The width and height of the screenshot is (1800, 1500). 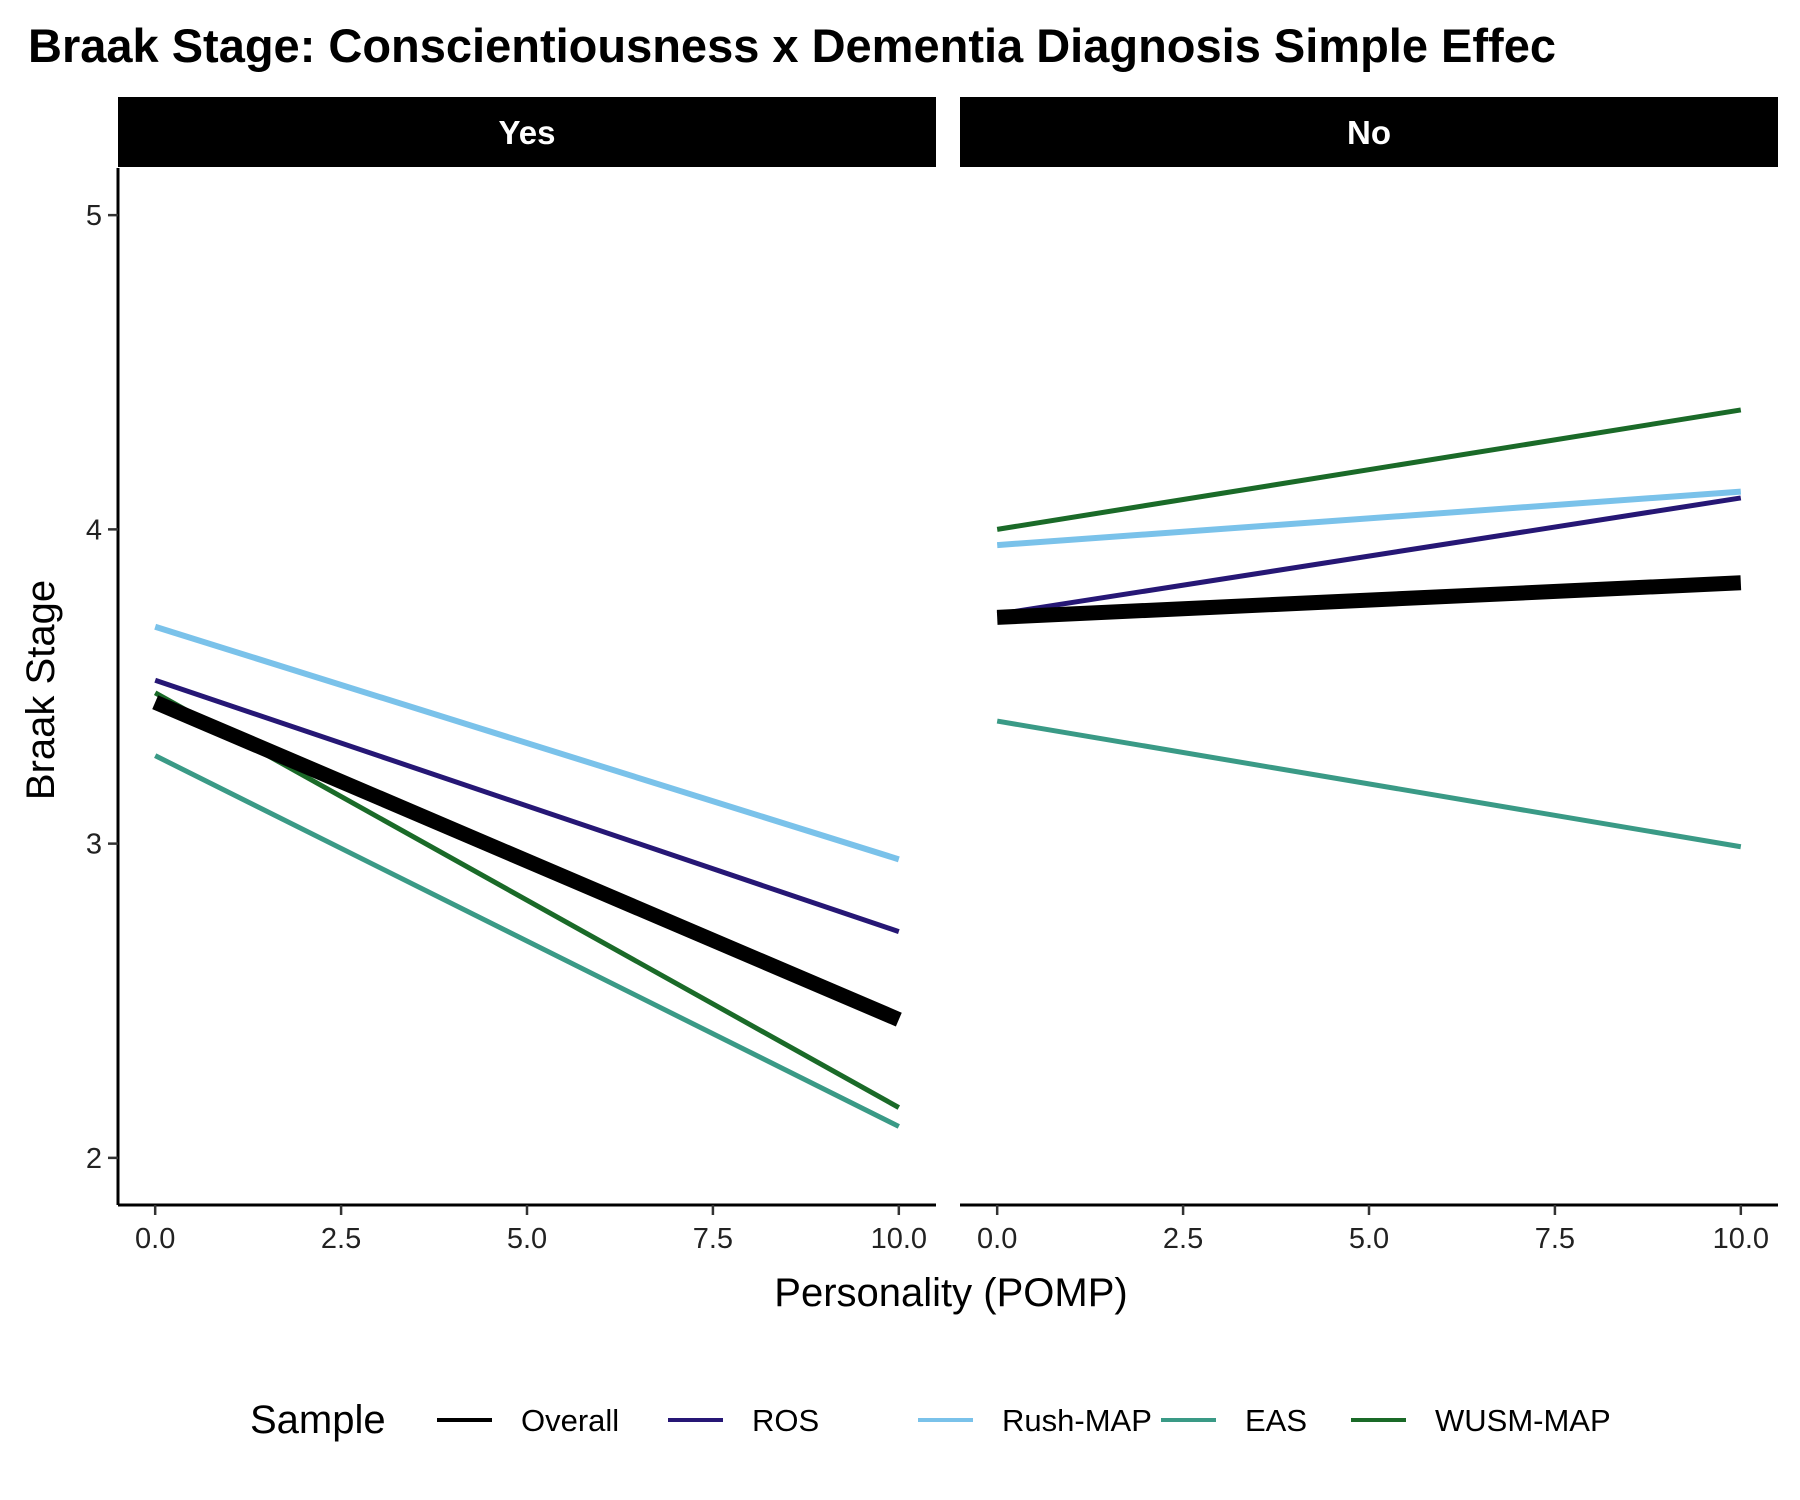 What do you see at coordinates (94, 1159) in the screenshot?
I see `y-tick-label: 2` at bounding box center [94, 1159].